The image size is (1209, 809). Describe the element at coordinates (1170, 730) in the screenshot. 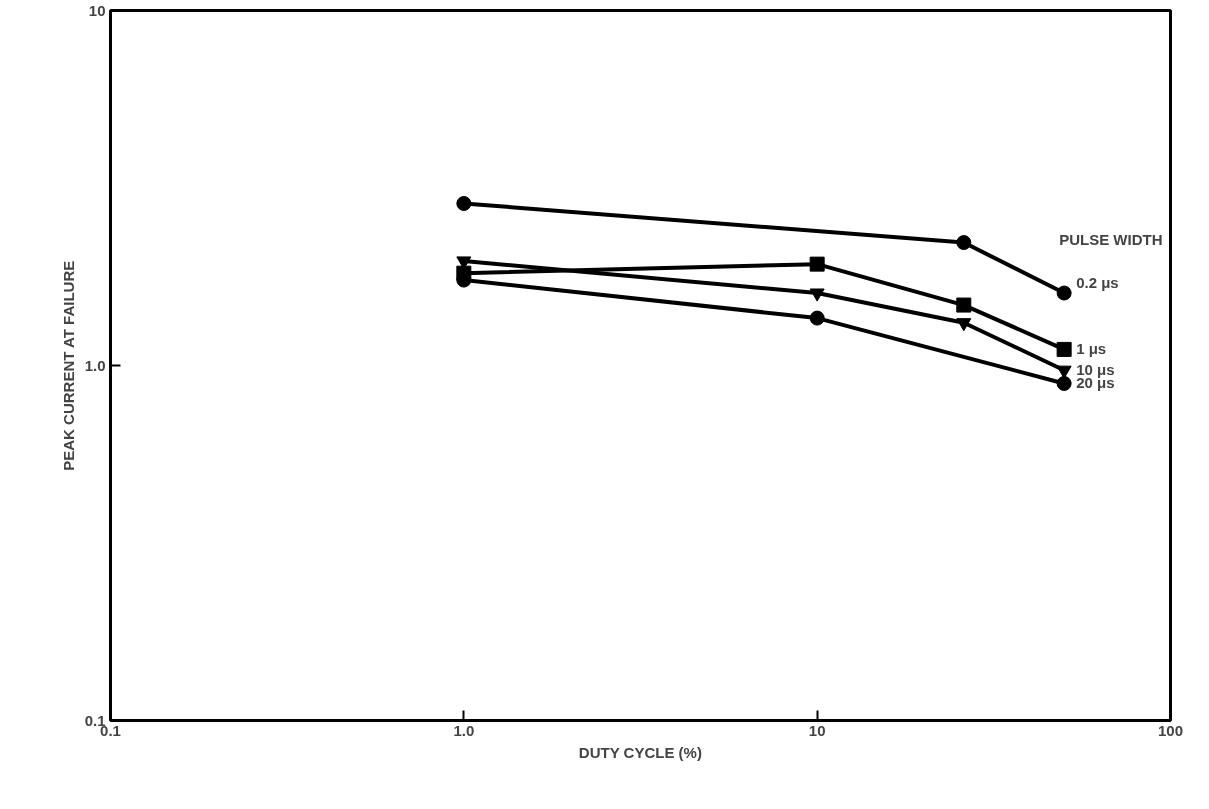

I see `x-tick-label: 100` at that location.